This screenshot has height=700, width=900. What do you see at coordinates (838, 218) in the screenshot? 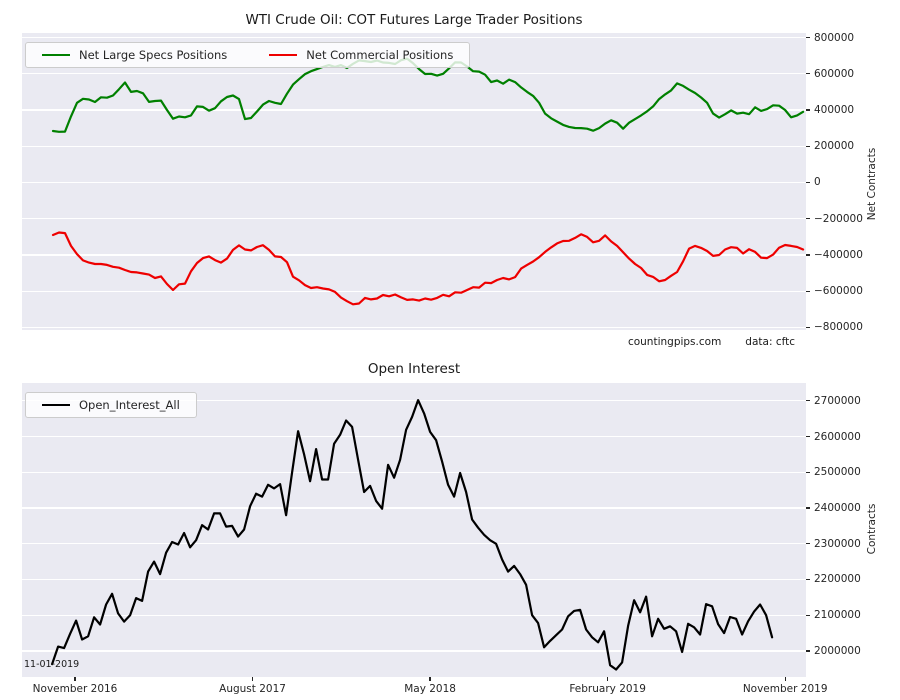
I see `y-tick-label: −200000` at bounding box center [838, 218].